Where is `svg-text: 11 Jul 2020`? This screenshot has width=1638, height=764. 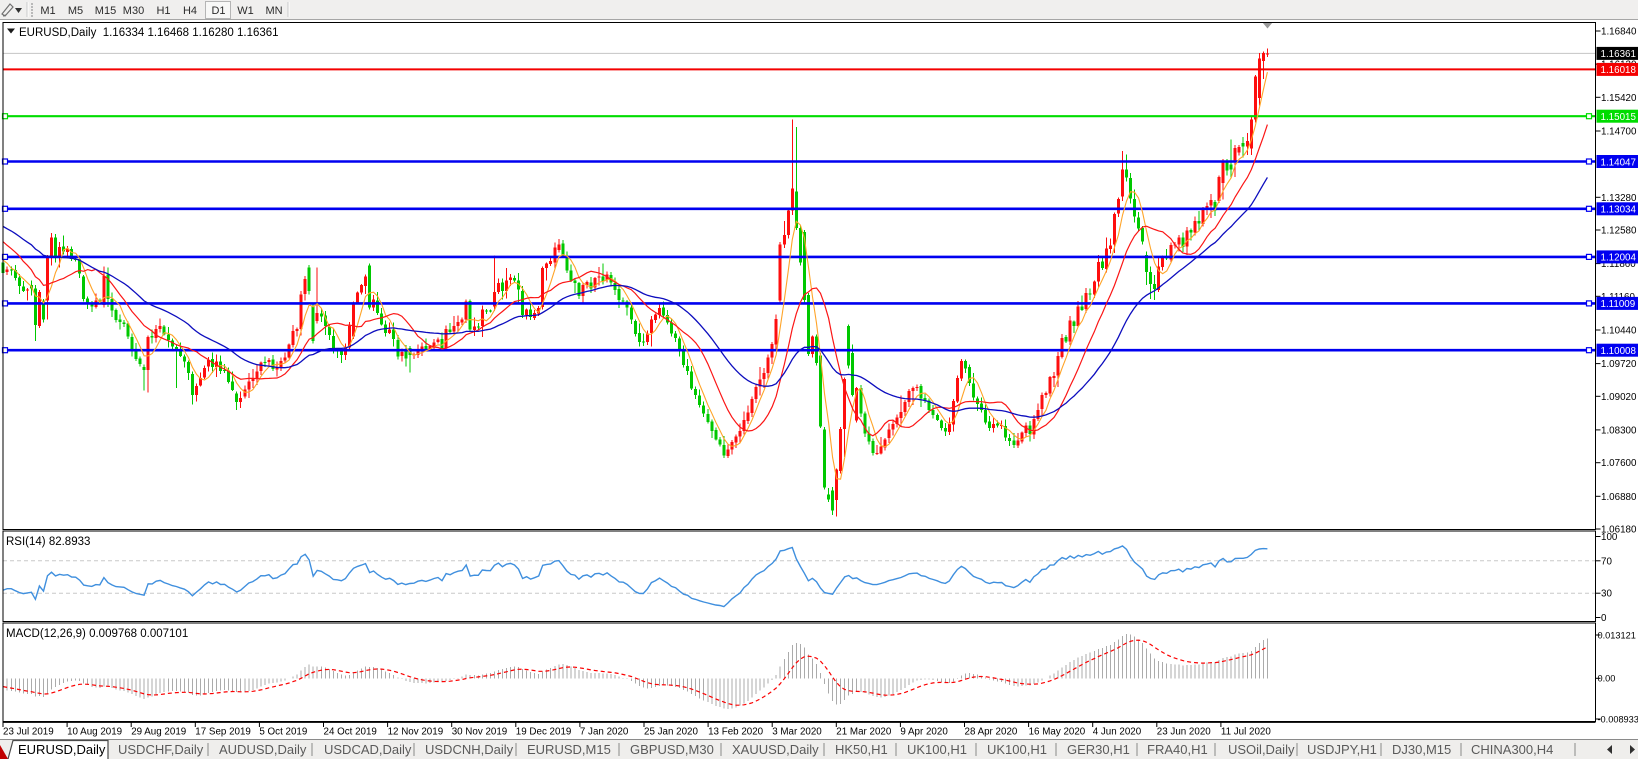 svg-text: 11 Jul 2020 is located at coordinates (1246, 732).